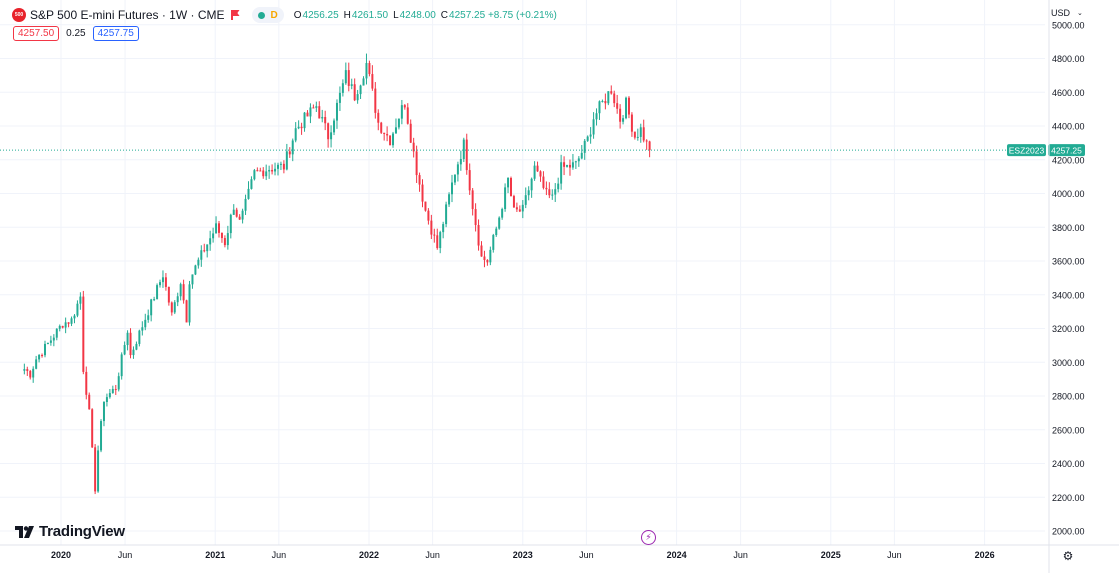  I want to click on flag-icon, so click(235, 15).